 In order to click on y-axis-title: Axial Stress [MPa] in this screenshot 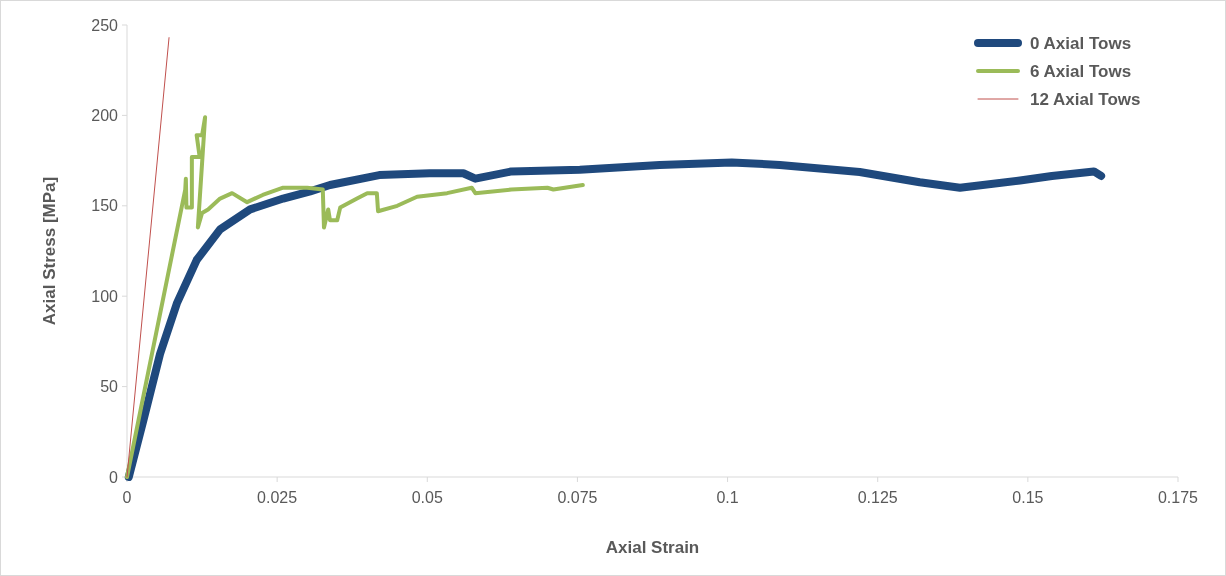, I will do `click(49, 251)`.